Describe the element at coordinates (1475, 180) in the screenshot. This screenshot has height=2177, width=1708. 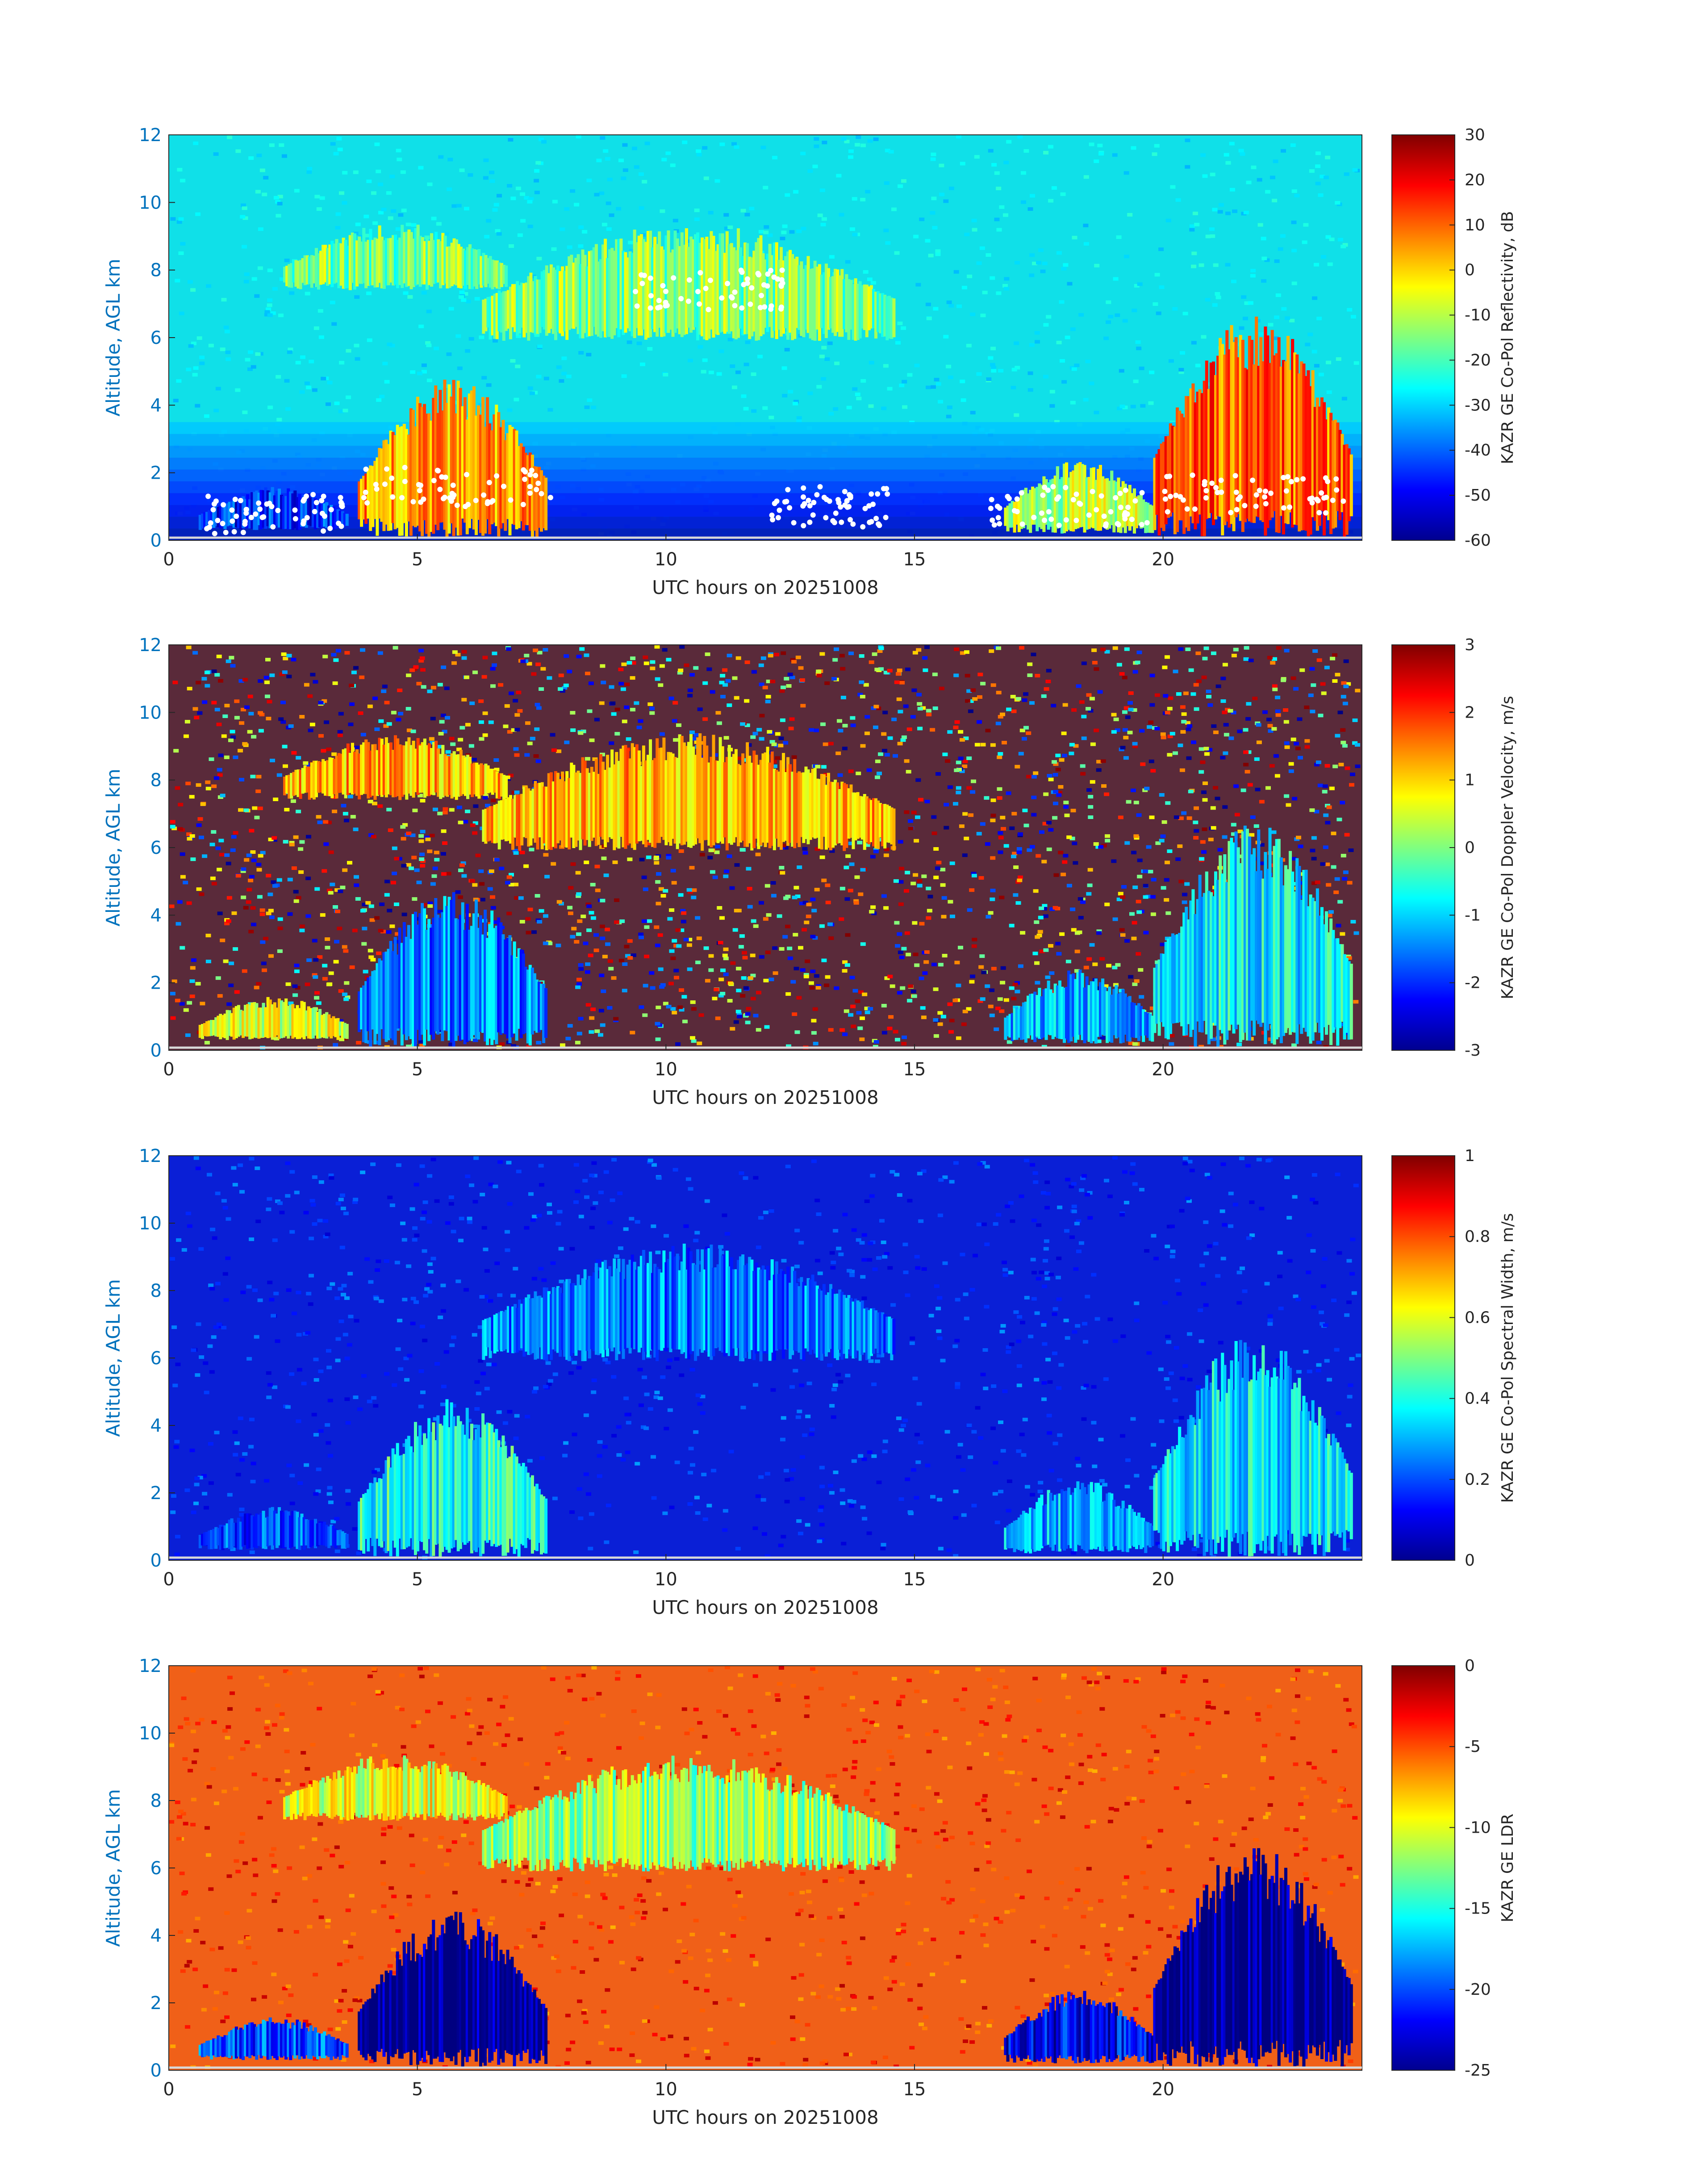
I see `colorbar-tick-label: 20` at that location.